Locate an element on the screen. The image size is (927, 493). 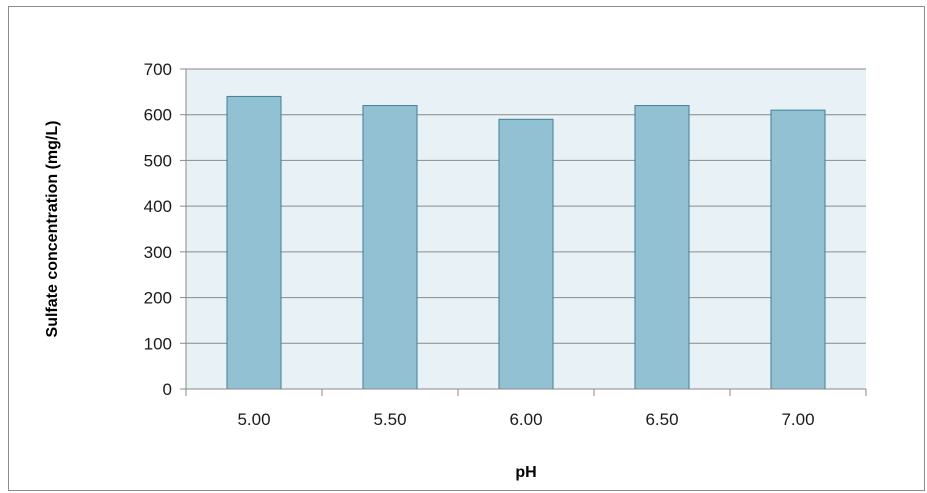
bar-5.50 is located at coordinates (390, 247).